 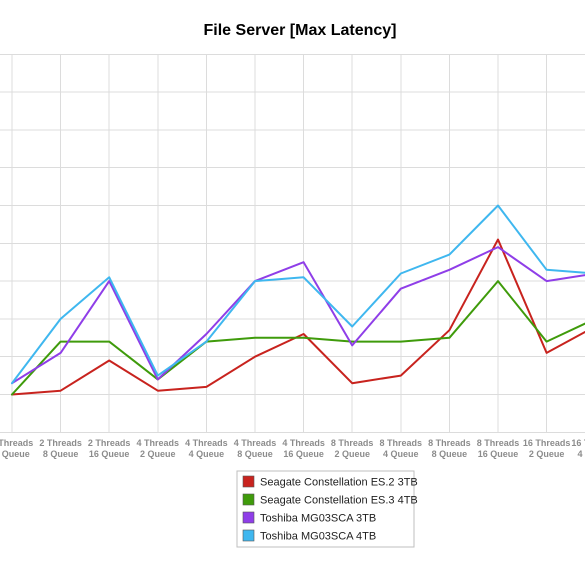 What do you see at coordinates (318, 537) in the screenshot?
I see `legend-label: Toshiba MG03SCA 4TB` at bounding box center [318, 537].